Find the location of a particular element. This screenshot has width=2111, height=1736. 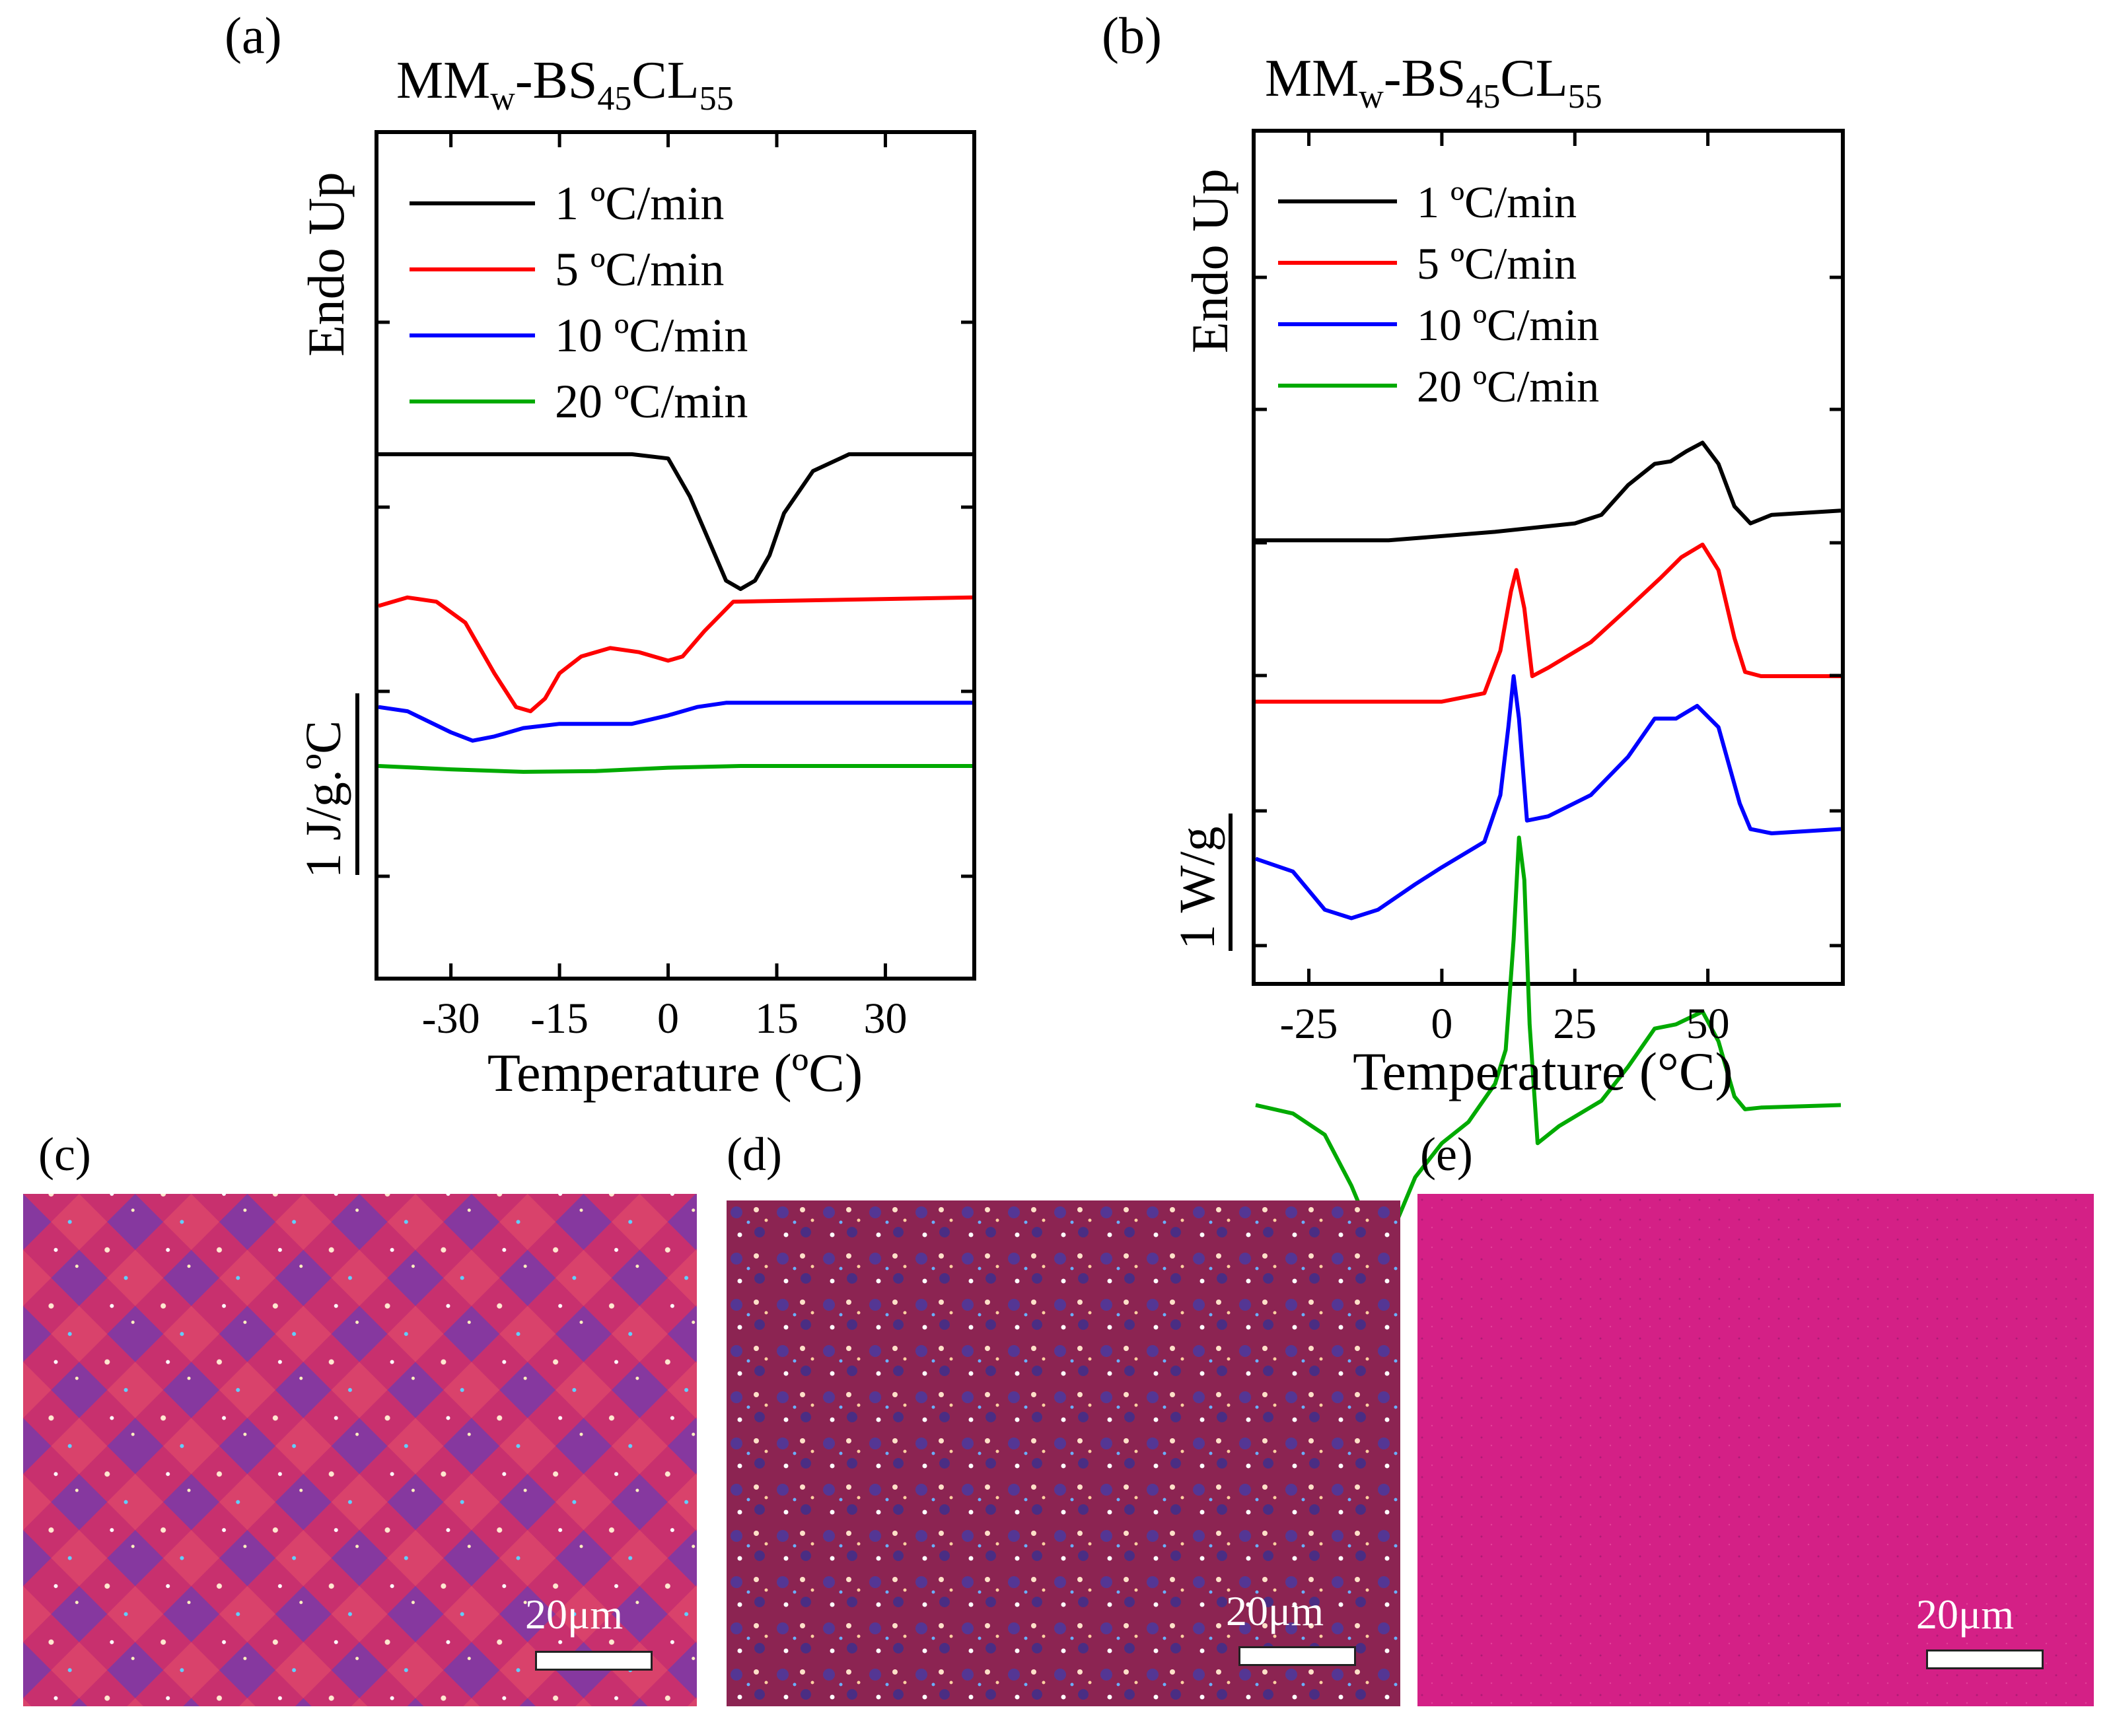

panel-a-title-main: MM is located at coordinates (443, 81).